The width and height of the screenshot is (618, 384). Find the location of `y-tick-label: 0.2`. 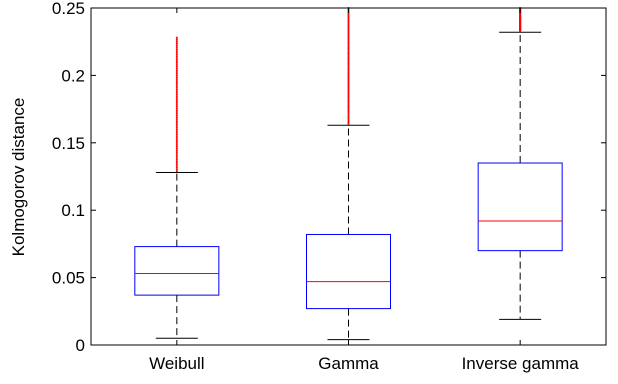

y-tick-label: 0.2 is located at coordinates (73, 75).